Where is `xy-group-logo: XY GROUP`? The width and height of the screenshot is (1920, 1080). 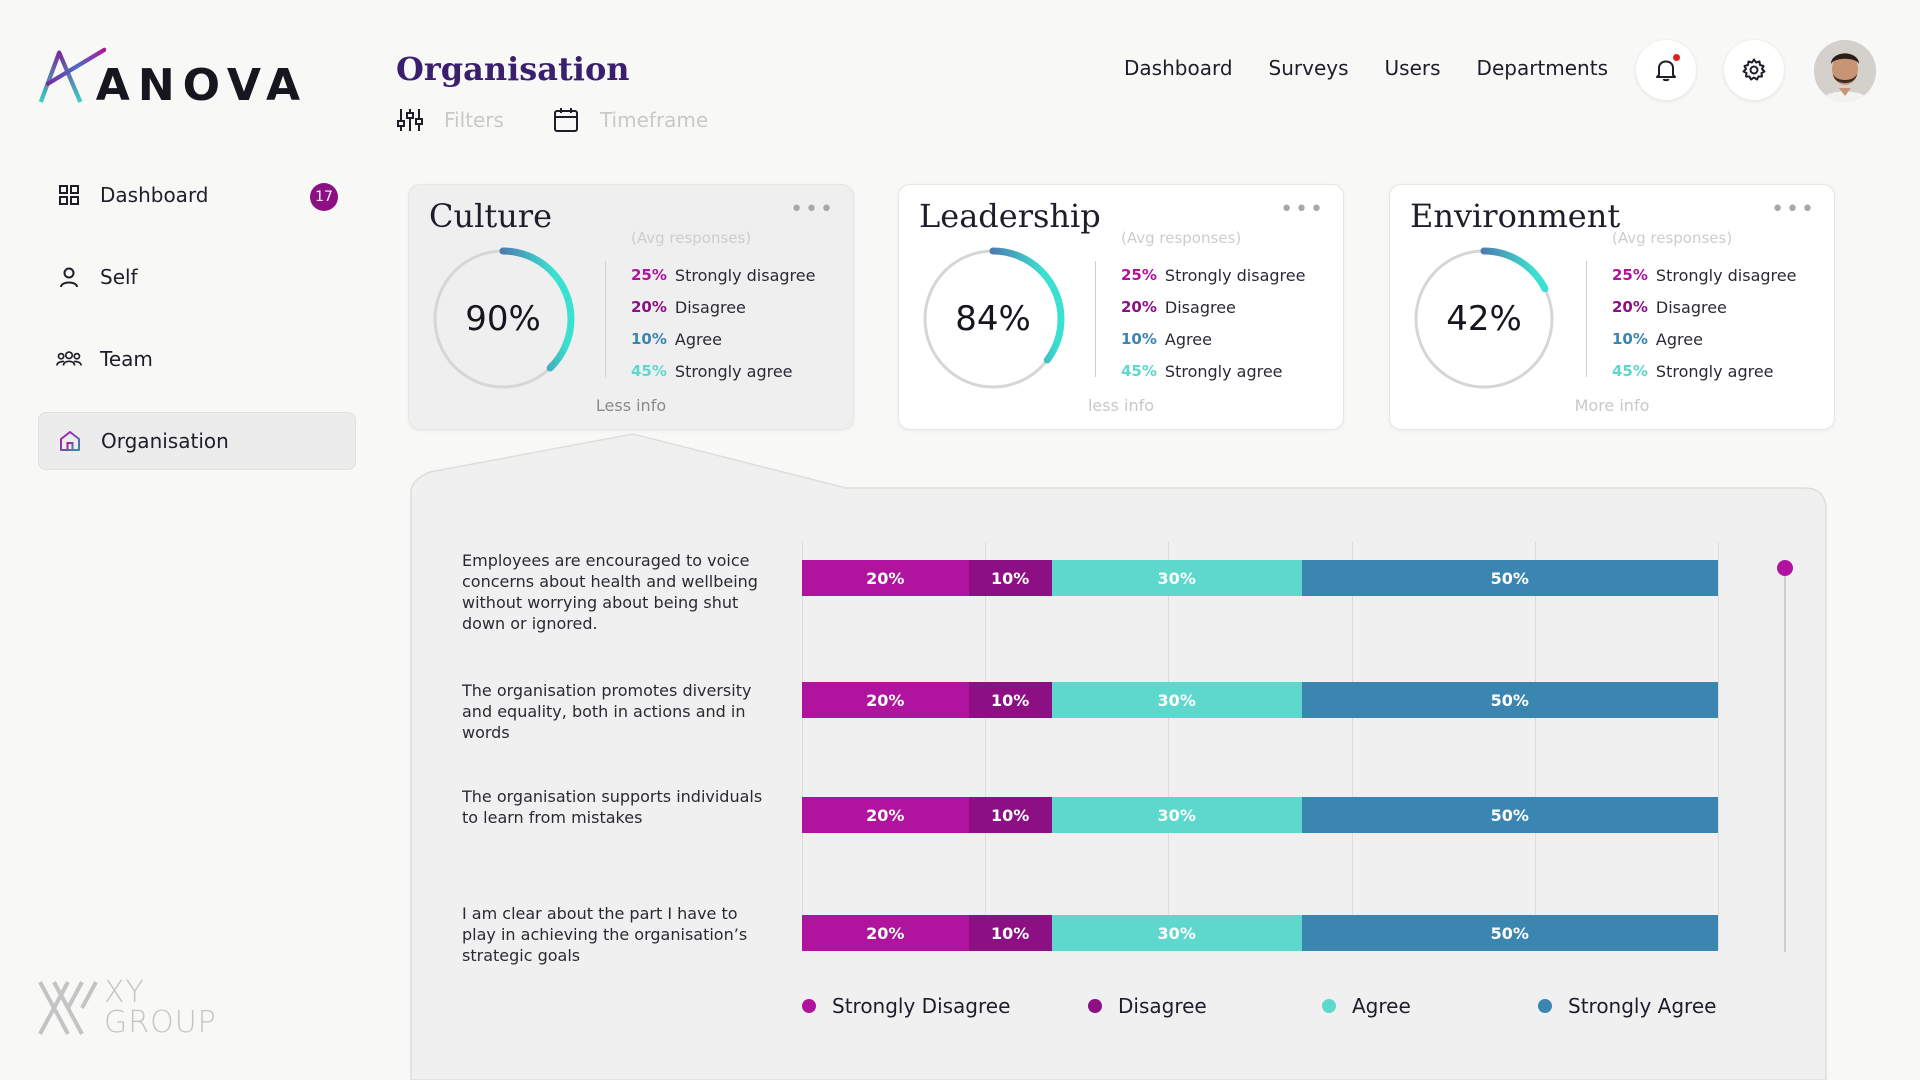 xy-group-logo: XY GROUP is located at coordinates (138, 1008).